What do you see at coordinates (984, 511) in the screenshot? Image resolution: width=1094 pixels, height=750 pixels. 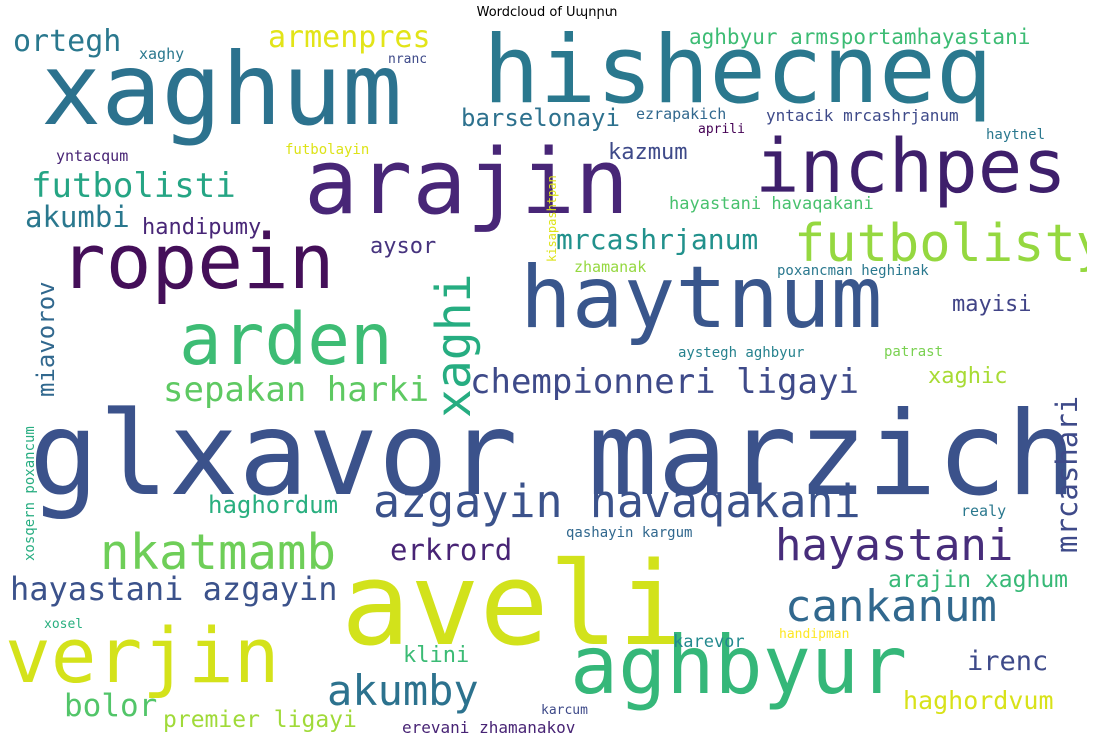 I see `word-realy: realy` at bounding box center [984, 511].